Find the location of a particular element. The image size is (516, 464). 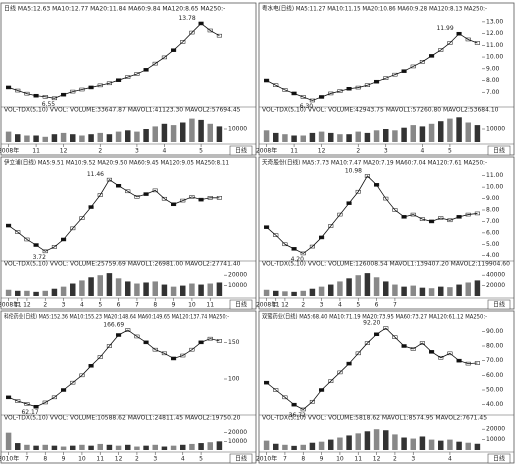

x-tick-label: 11 is located at coordinates (18, 305).